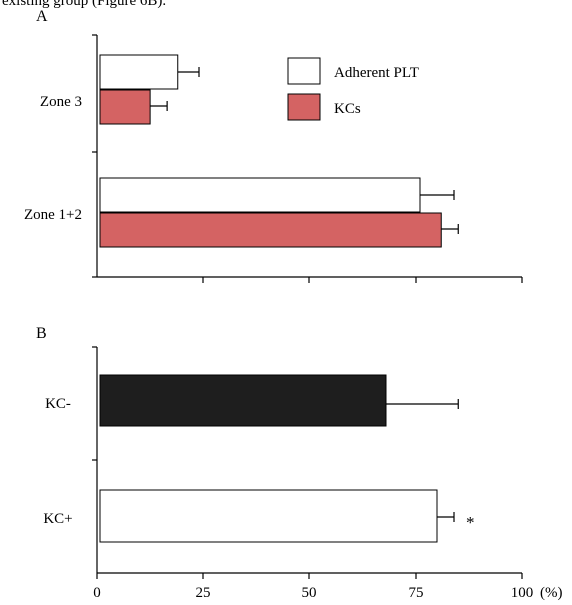  What do you see at coordinates (416, 593) in the screenshot?
I see `x-tick-label-75: 75` at bounding box center [416, 593].